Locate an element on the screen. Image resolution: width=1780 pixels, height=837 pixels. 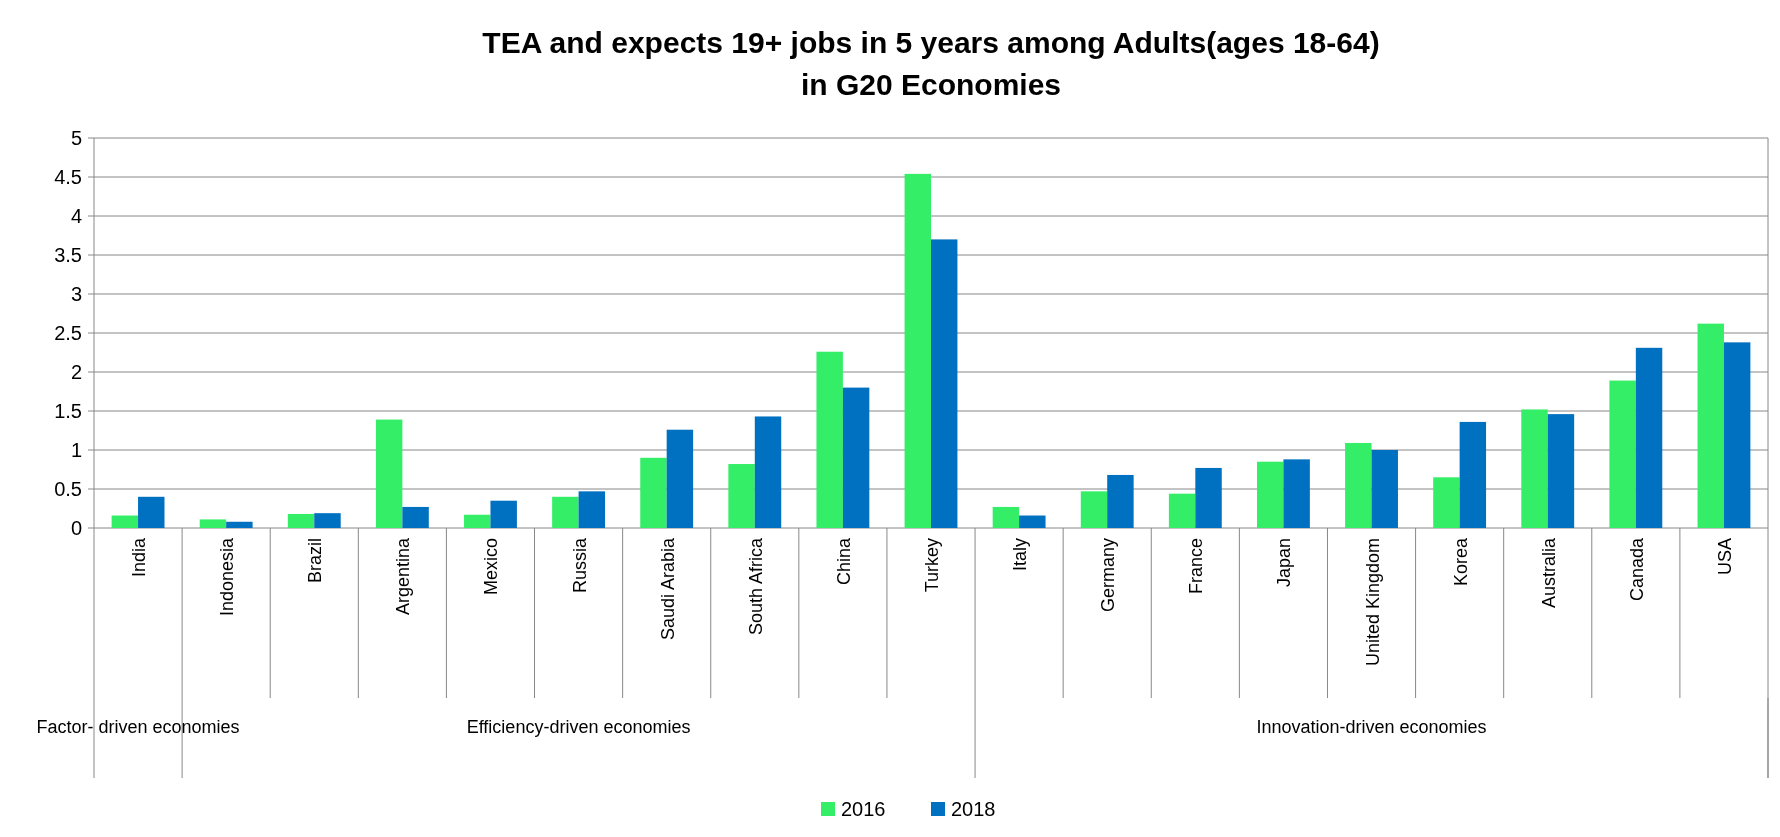
legend-label: 2018 is located at coordinates (973, 809).